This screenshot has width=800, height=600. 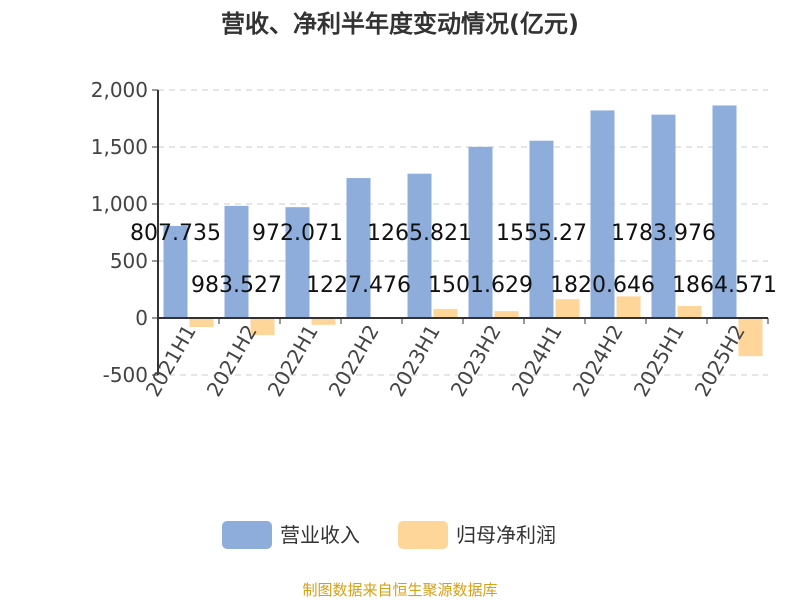 What do you see at coordinates (119, 204) in the screenshot?
I see `y-tick-label: 1,000` at bounding box center [119, 204].